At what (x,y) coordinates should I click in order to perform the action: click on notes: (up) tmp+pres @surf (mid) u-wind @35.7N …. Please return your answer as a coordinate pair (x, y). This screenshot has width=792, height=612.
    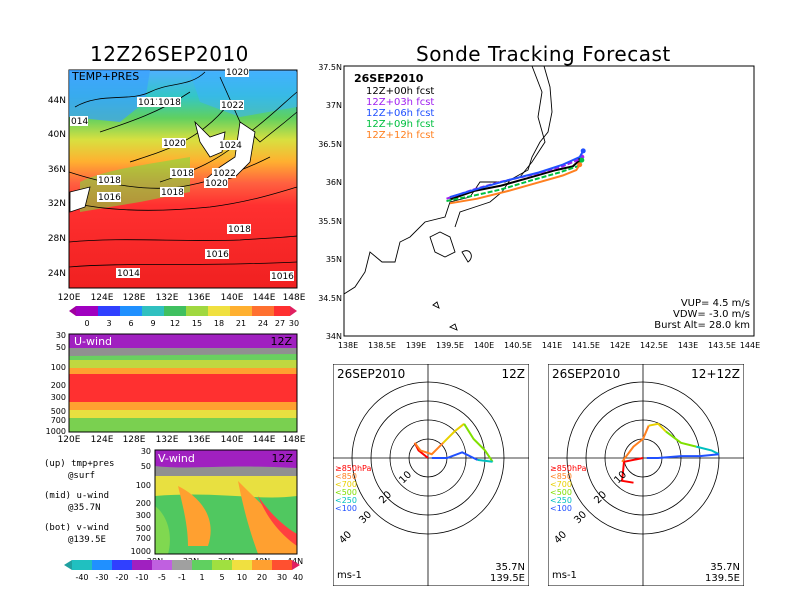
    Looking at the image, I should click on (94, 502).